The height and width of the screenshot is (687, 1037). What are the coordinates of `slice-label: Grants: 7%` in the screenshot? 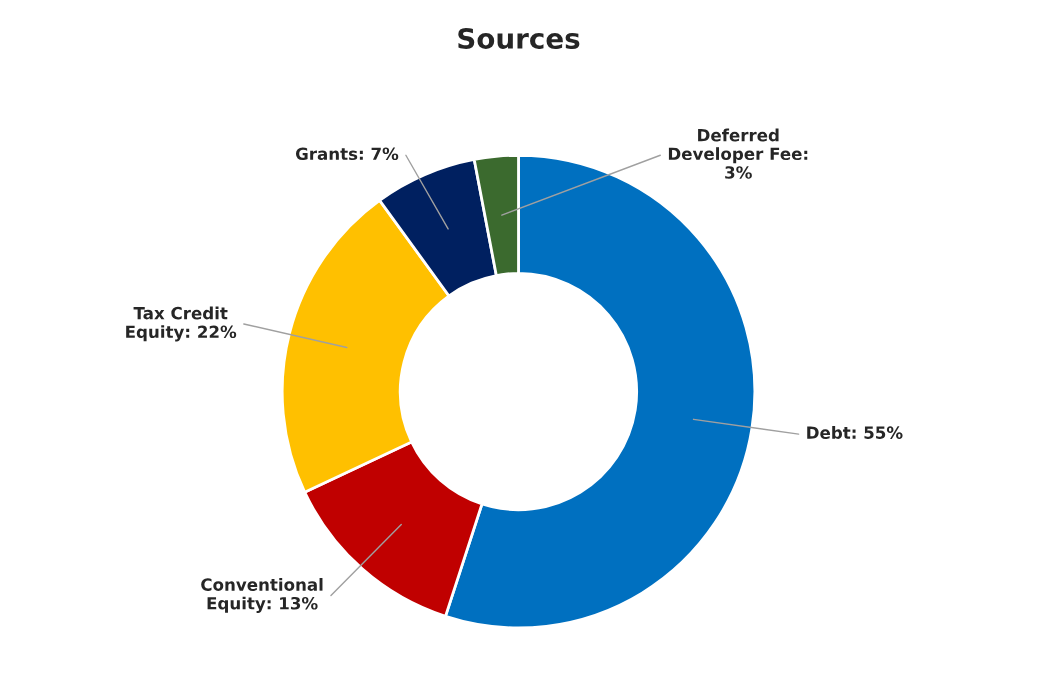 It's located at (347, 154).